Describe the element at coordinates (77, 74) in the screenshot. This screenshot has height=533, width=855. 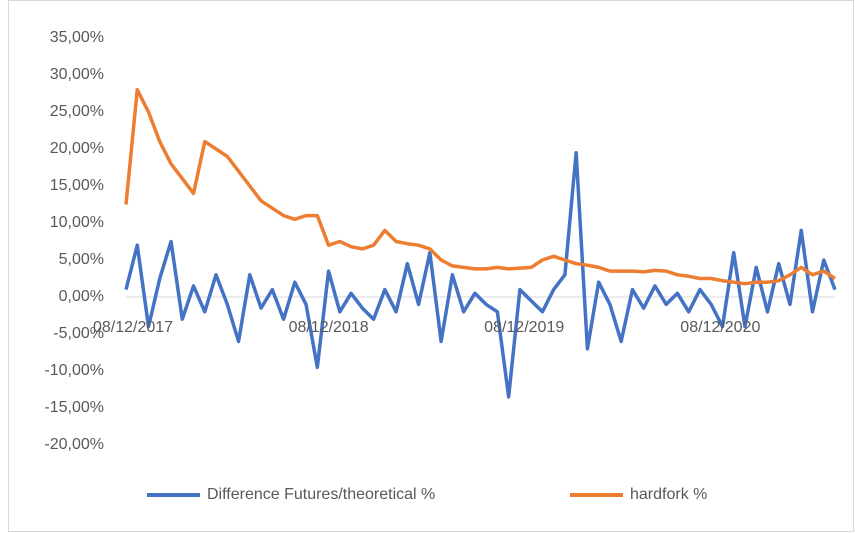
I see `y-tick-label: 30,00%` at that location.